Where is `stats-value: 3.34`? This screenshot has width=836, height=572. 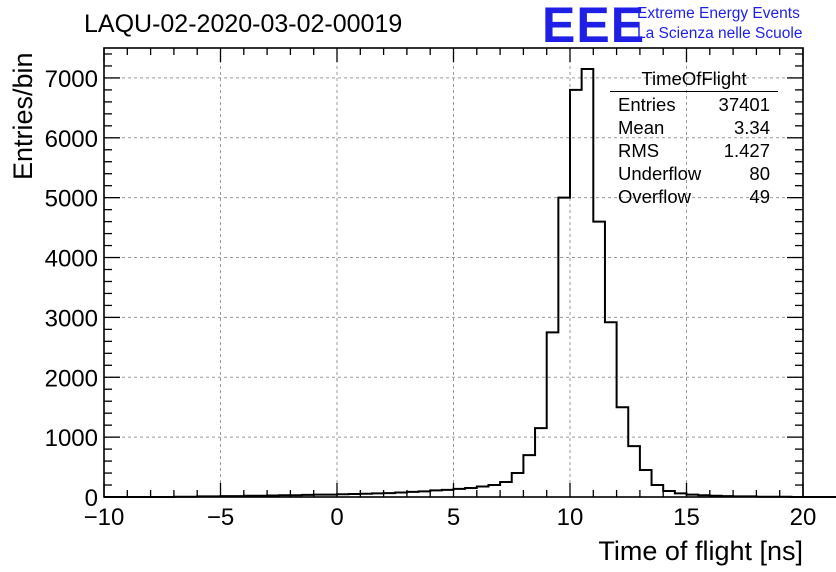
stats-value: 3.34 is located at coordinates (751, 127).